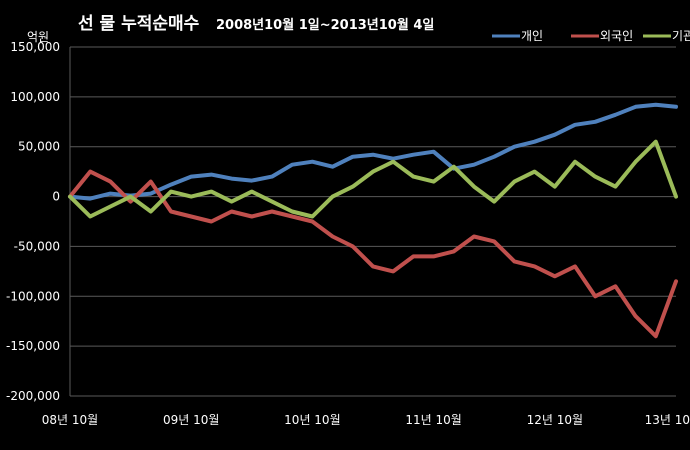  Describe the element at coordinates (70, 420) in the screenshot. I see `x-tick-label: 08년 10월` at that location.